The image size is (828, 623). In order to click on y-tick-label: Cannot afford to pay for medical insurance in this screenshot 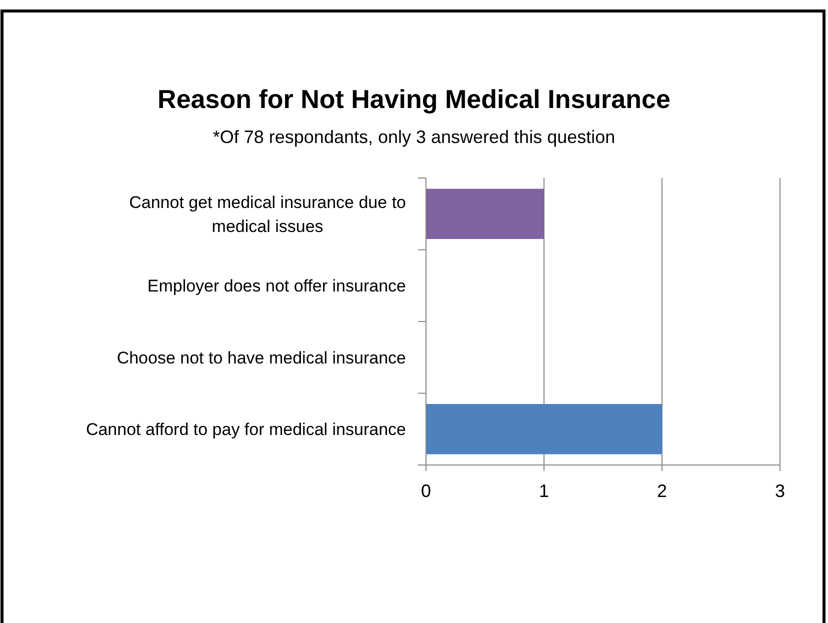, I will do `click(246, 430)`.